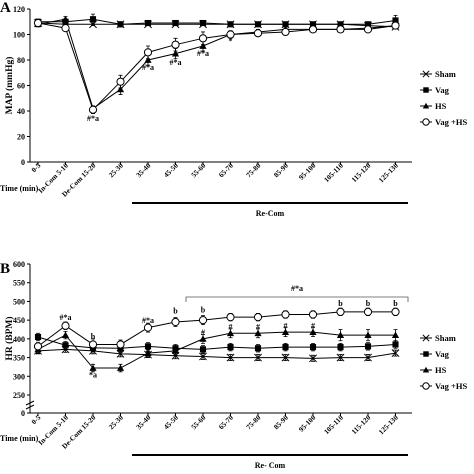 The width and height of the screenshot is (474, 474). Describe the element at coordinates (19, 320) in the screenshot. I see `y-tick-label: 450` at that location.